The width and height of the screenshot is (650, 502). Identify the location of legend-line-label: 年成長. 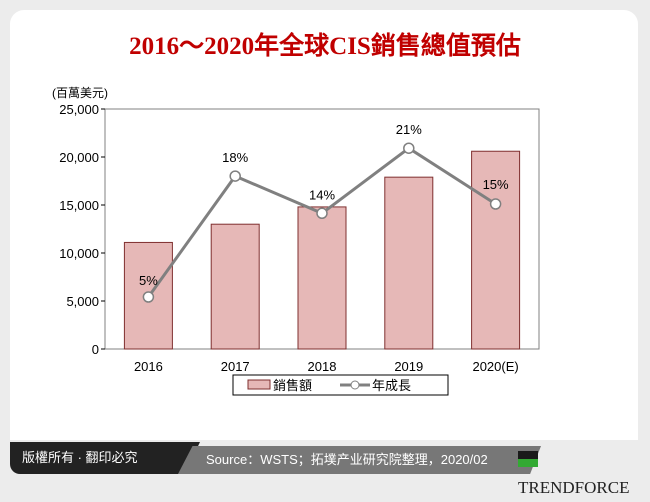
(391, 385).